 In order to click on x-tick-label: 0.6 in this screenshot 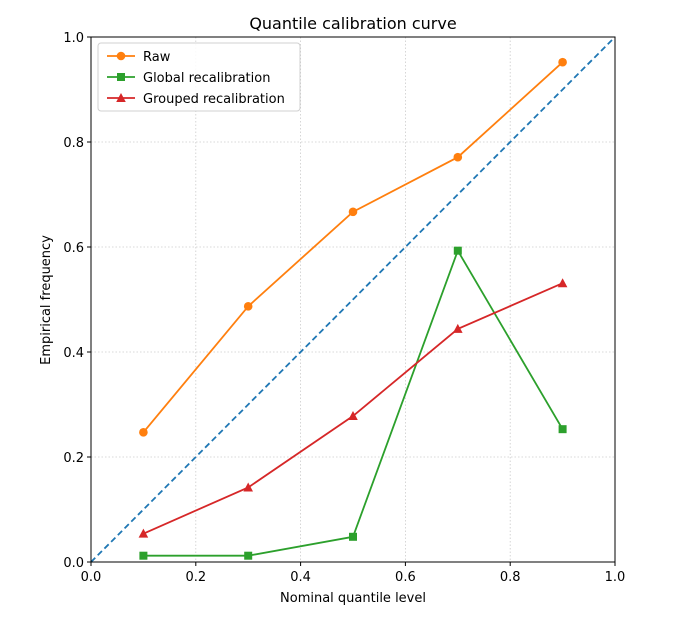, I will do `click(405, 577)`.